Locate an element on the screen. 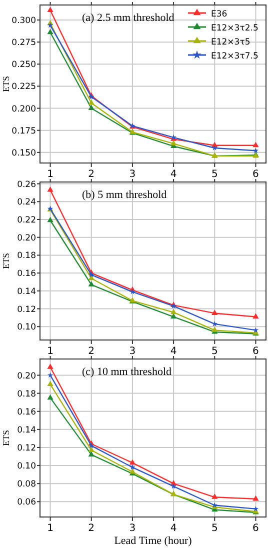 This screenshot has height=550, width=270. legend-label: E12×3τ7.5 is located at coordinates (234, 57).